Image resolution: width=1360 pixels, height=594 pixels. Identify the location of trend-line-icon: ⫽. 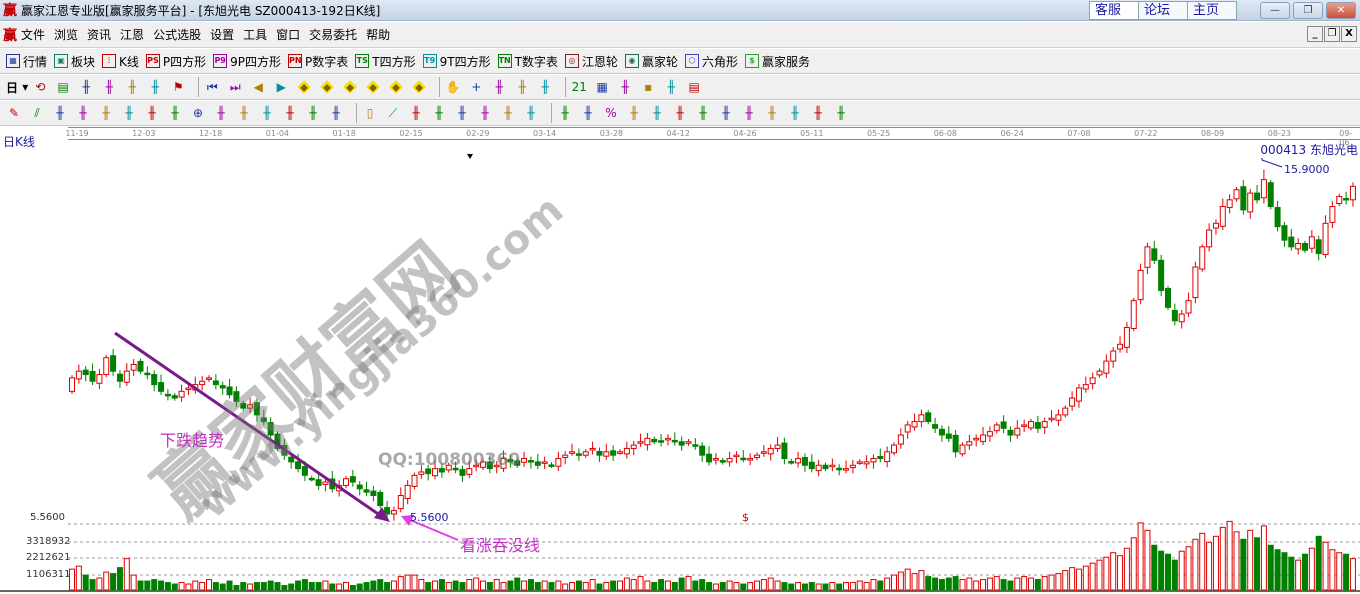
(37, 113).